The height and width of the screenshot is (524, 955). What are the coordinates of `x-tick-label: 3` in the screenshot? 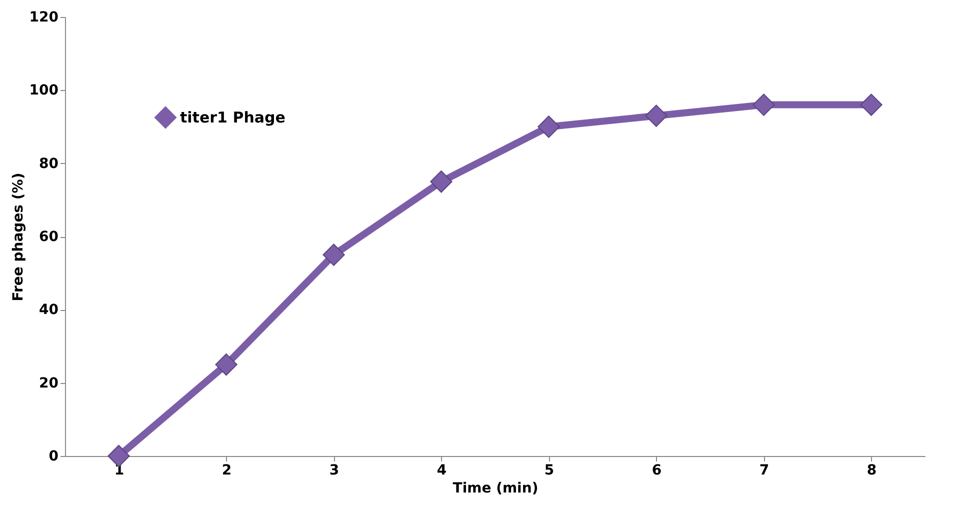 It's located at (334, 470).